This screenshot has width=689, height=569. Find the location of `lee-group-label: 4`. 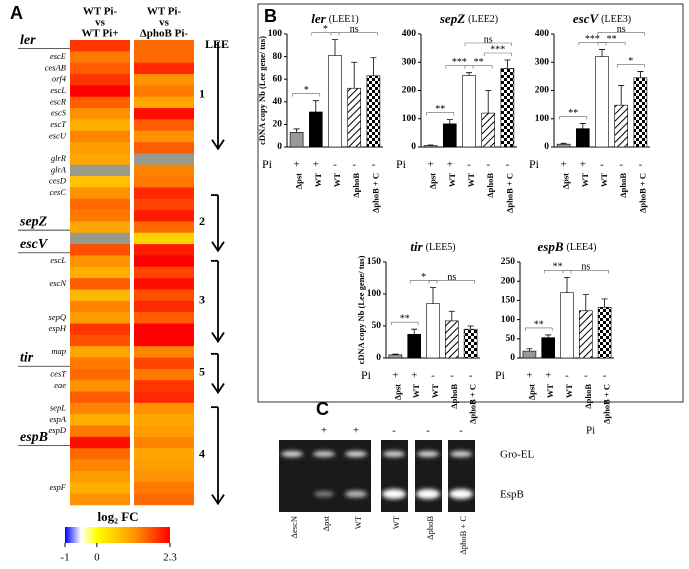

lee-group-label: 4 is located at coordinates (202, 454).